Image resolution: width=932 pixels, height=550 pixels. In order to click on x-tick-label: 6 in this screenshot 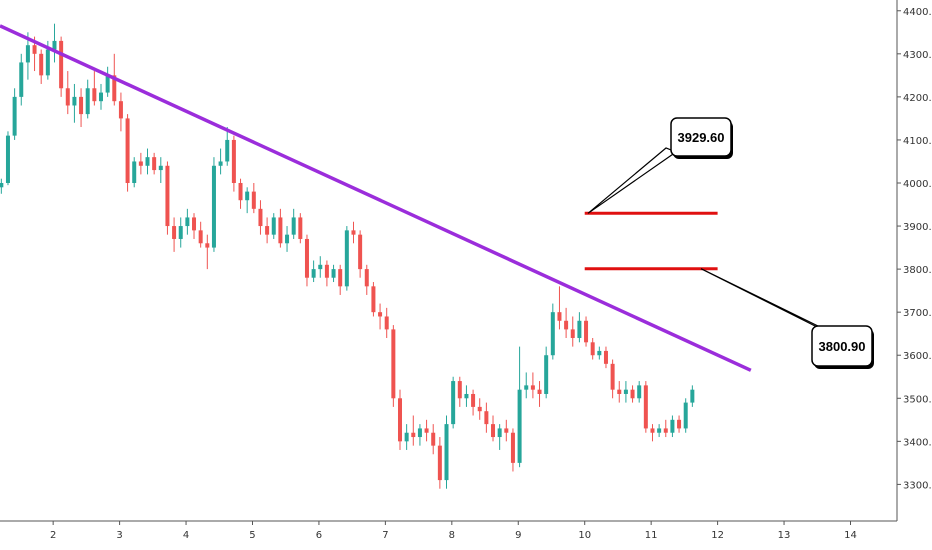, I will do `click(319, 535)`.